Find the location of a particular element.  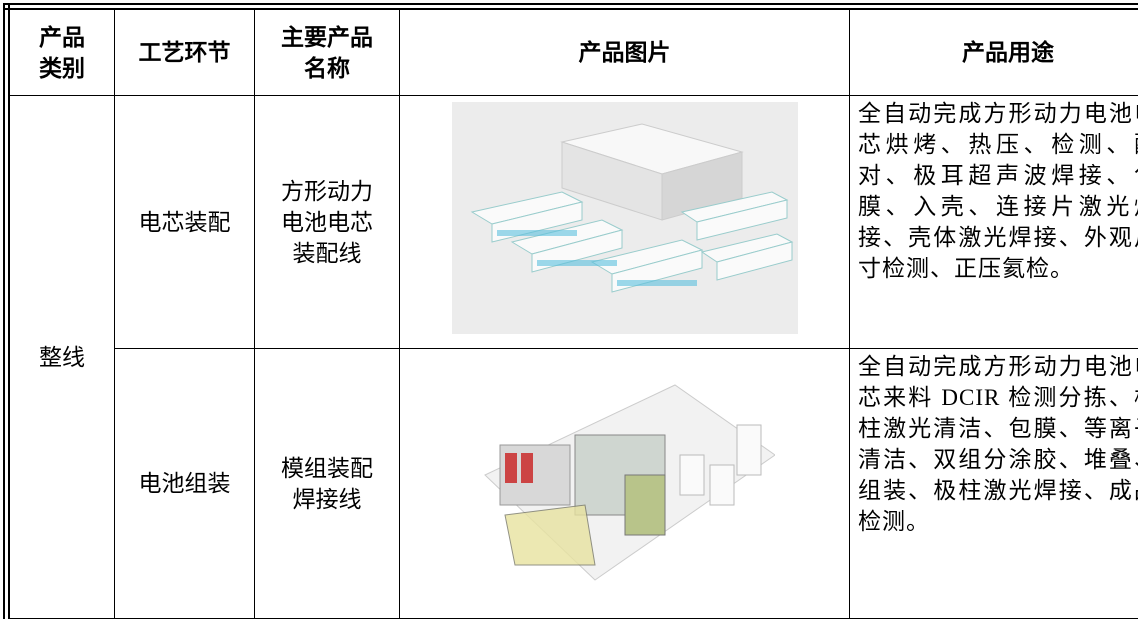

header-cell: 工艺环节 is located at coordinates (185, 51).